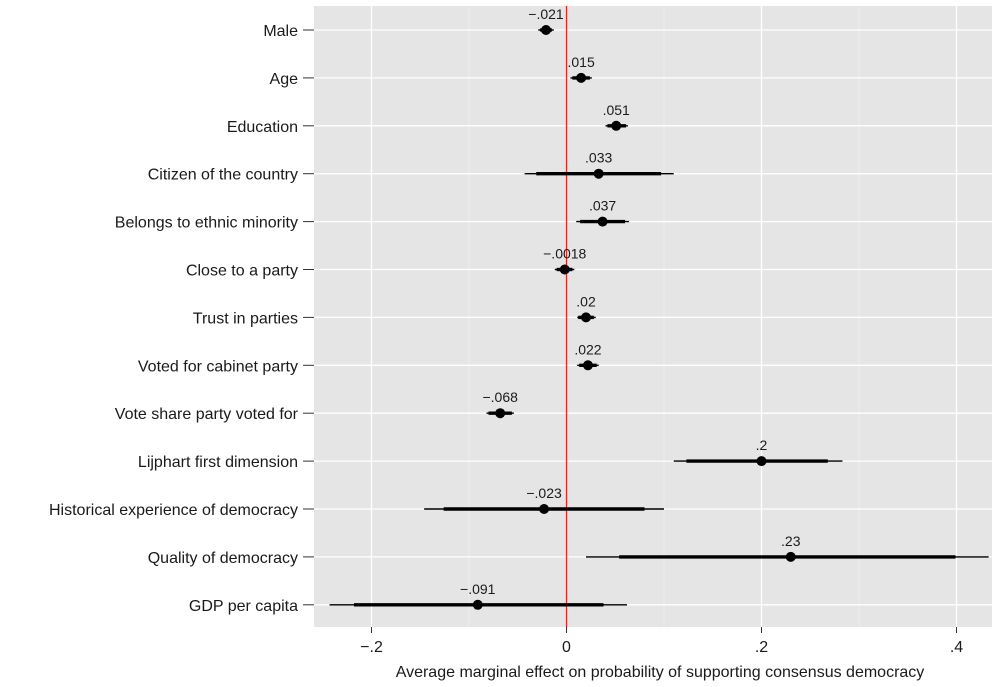  I want to click on data-label: −.023, so click(544, 493).